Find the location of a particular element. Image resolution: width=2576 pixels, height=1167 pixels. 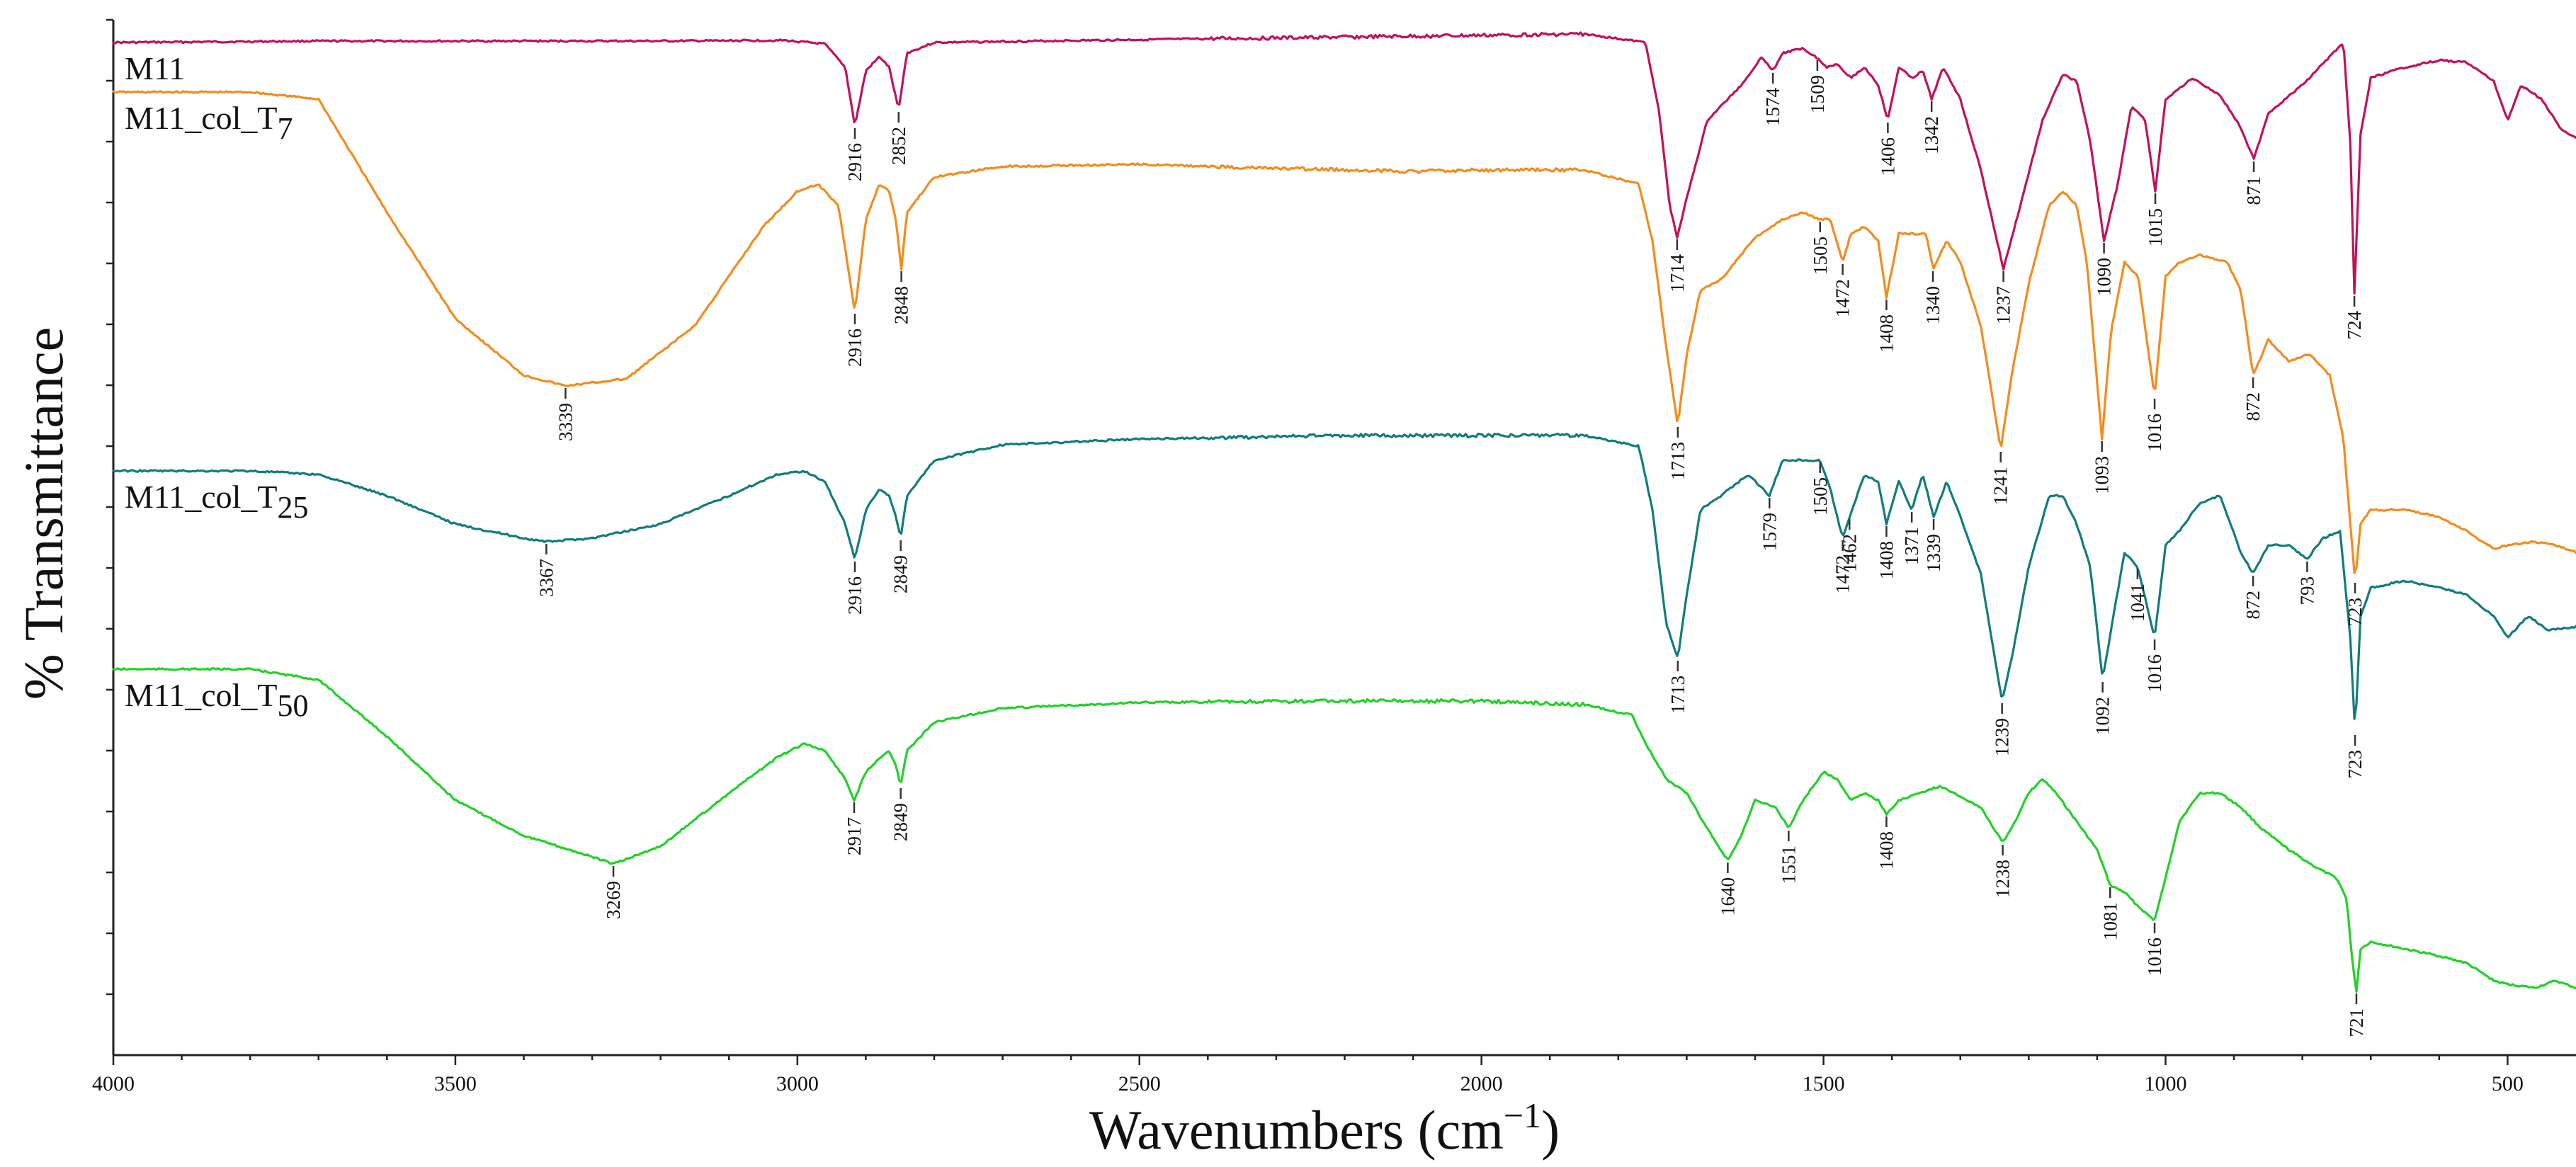

x-tick-label-4000: 4000 is located at coordinates (113, 1083).